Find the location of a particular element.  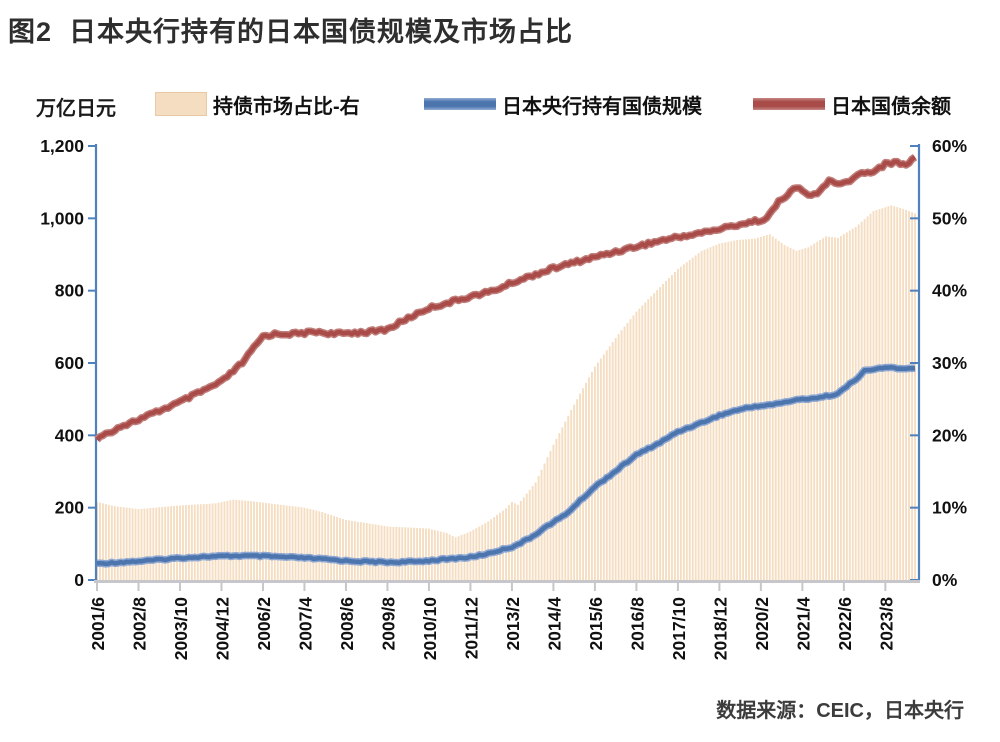

svg-text: 2016/8 is located at coordinates (637, 624).